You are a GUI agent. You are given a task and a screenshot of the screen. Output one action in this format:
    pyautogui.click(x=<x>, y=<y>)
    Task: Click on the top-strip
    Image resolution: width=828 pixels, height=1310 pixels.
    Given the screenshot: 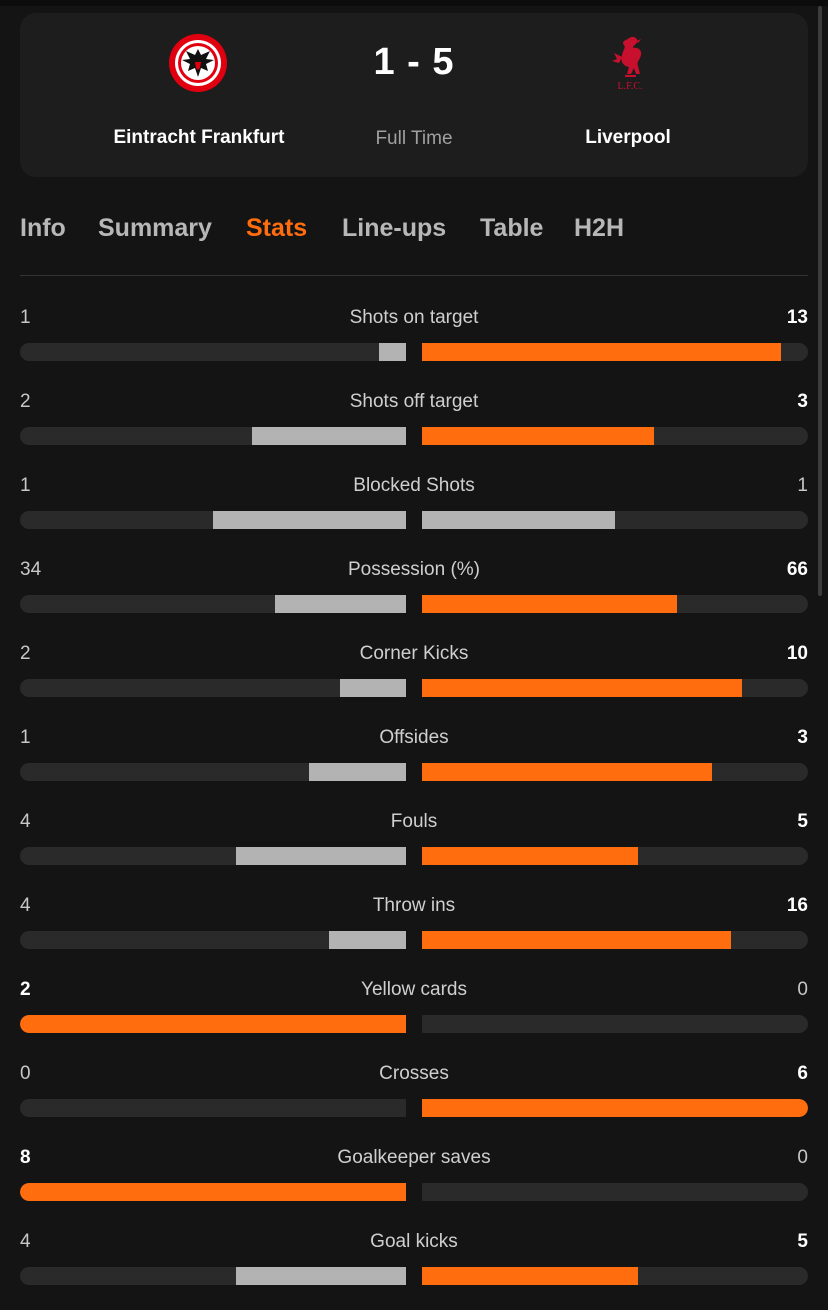 What is the action you would take?
    pyautogui.click(x=414, y=3)
    